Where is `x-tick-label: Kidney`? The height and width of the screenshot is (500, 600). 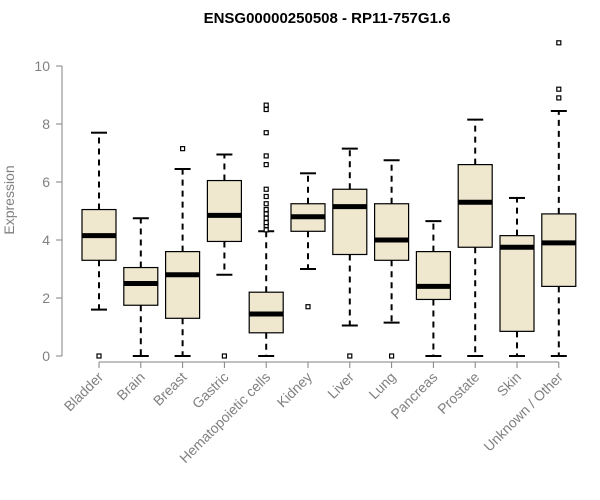 x-tick-label: Kidney is located at coordinates (295, 390).